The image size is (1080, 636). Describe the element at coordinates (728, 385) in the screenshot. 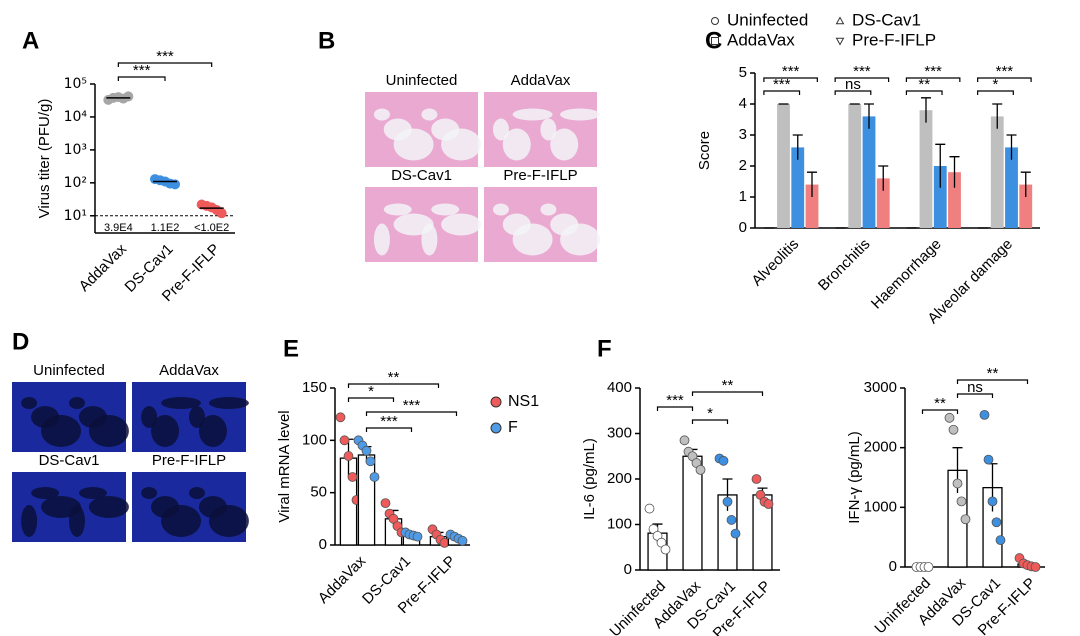

I see `significance-label: **` at that location.